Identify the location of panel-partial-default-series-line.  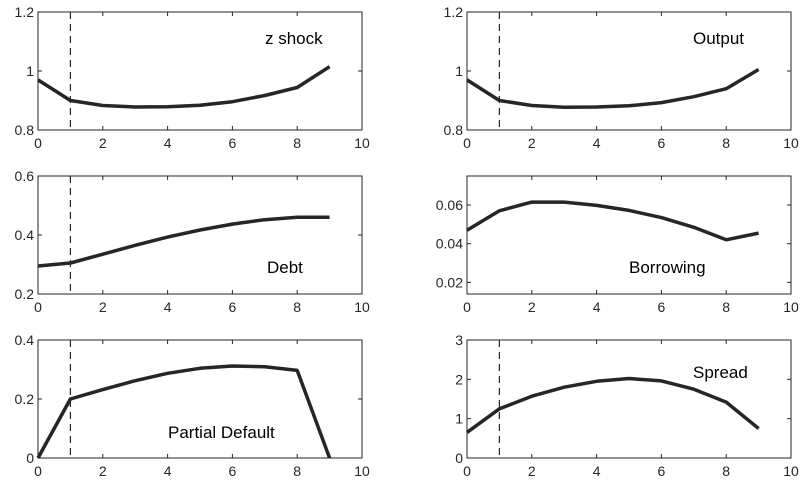
(184, 411).